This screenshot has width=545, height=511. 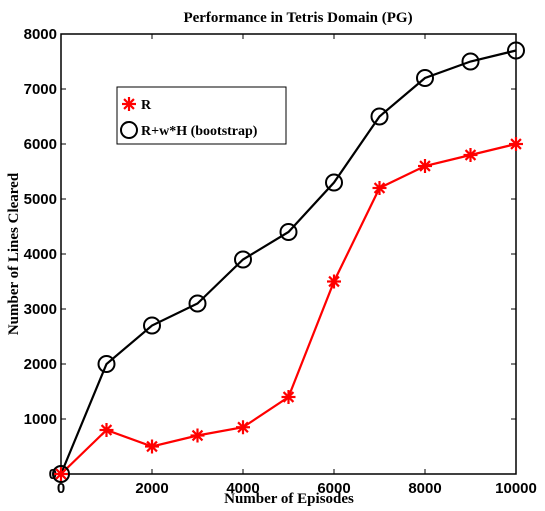 What do you see at coordinates (40, 364) in the screenshot?
I see `y-tick-label: 2000` at bounding box center [40, 364].